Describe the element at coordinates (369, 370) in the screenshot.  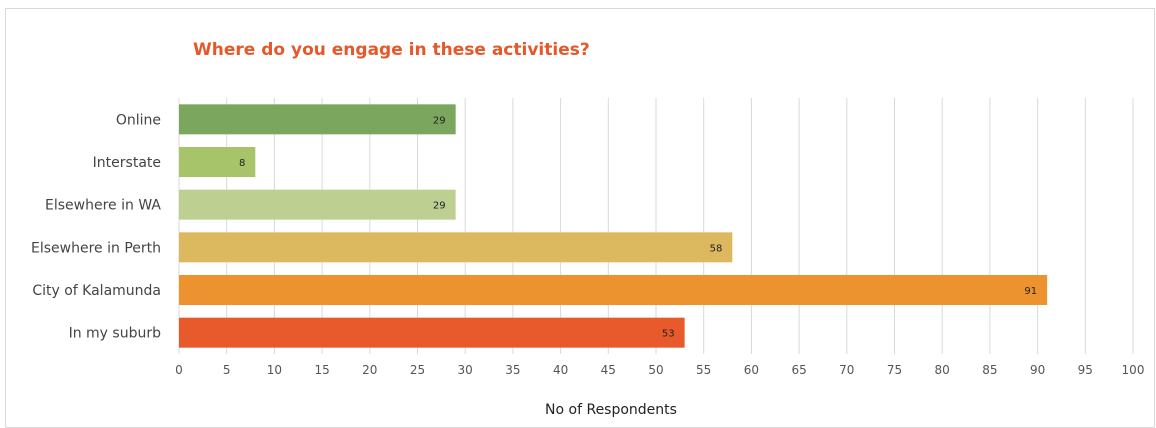
I see `x-tick-label: 20` at that location.